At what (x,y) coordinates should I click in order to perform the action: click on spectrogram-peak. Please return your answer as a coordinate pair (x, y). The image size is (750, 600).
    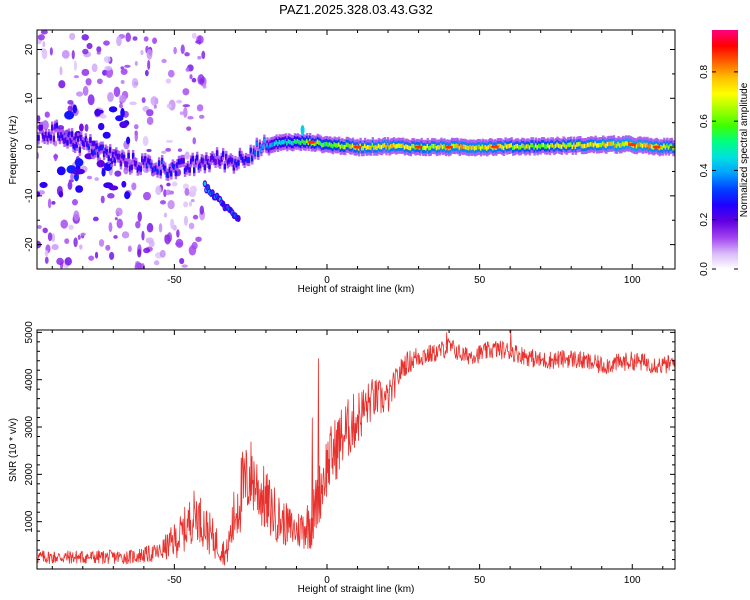
    Looking at the image, I should click on (632, 145).